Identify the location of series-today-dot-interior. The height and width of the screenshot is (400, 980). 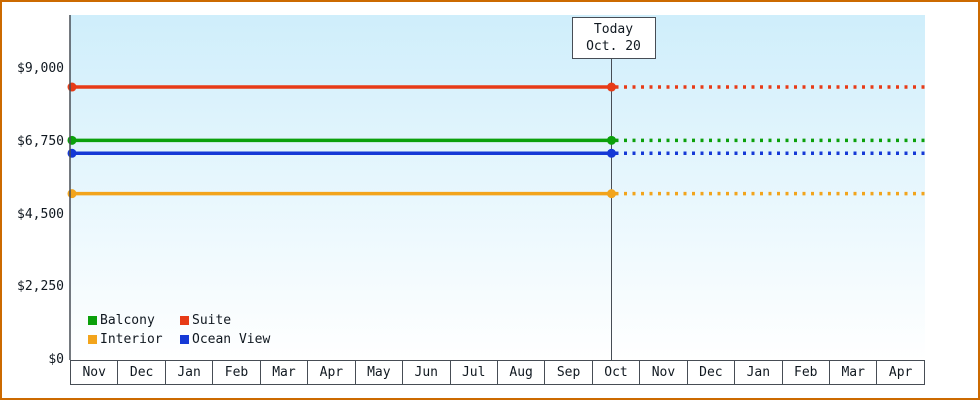
(611, 194).